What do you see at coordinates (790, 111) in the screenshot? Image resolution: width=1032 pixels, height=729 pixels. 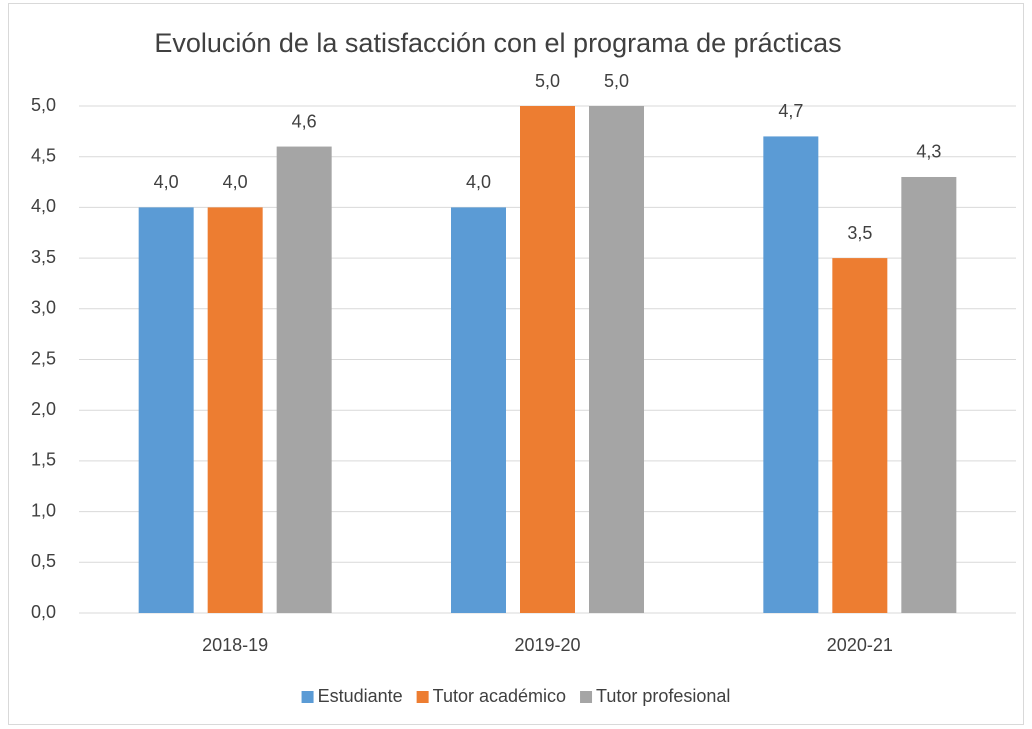 I see `value-label: 4,7` at bounding box center [790, 111].